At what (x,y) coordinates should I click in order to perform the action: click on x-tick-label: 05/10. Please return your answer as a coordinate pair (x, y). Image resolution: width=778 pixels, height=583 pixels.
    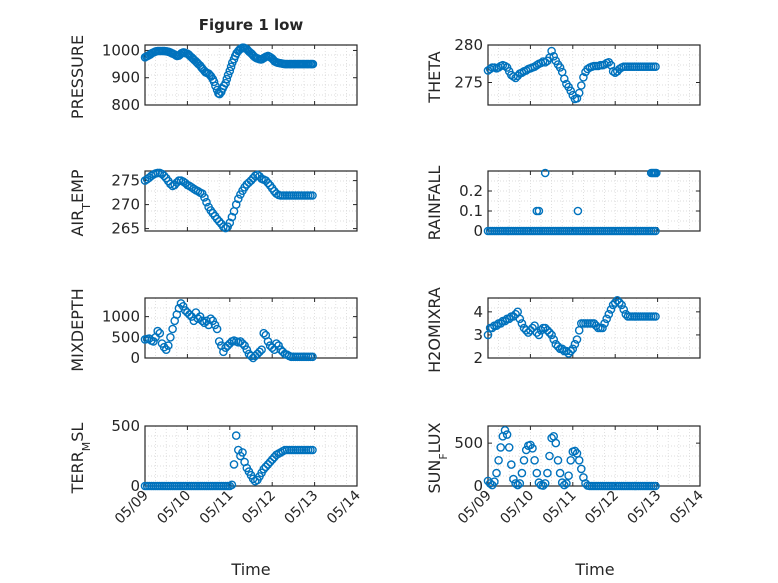
    Looking at the image, I should click on (174, 508).